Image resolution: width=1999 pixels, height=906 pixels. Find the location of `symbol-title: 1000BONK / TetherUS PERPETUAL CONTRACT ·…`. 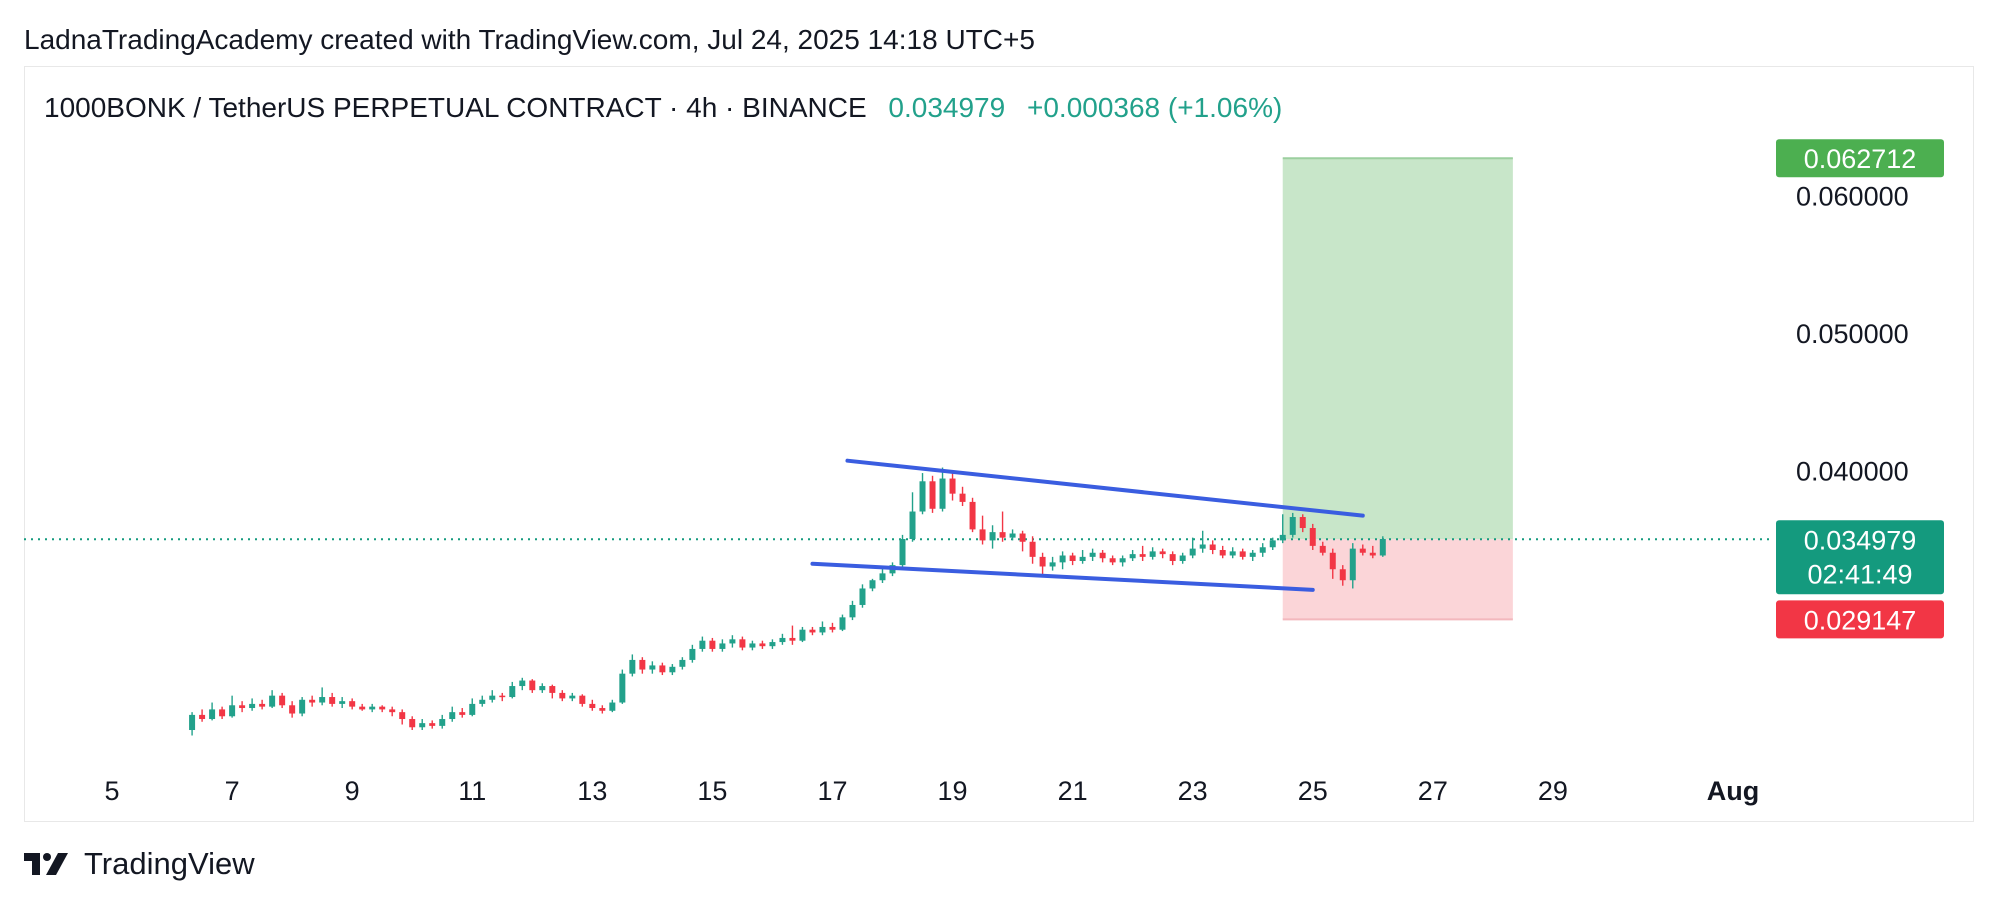

symbol-title: 1000BONK / TetherUS PERPETUAL CONTRACT ·… is located at coordinates (455, 107).